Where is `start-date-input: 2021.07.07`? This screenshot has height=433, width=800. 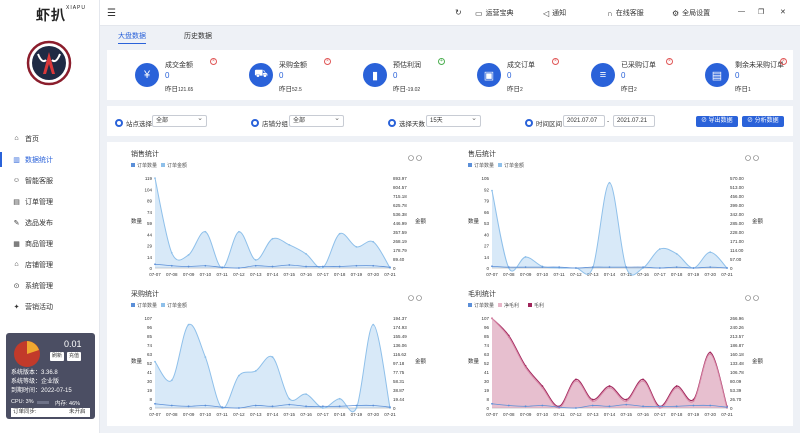 start-date-input: 2021.07.07 is located at coordinates (584, 121).